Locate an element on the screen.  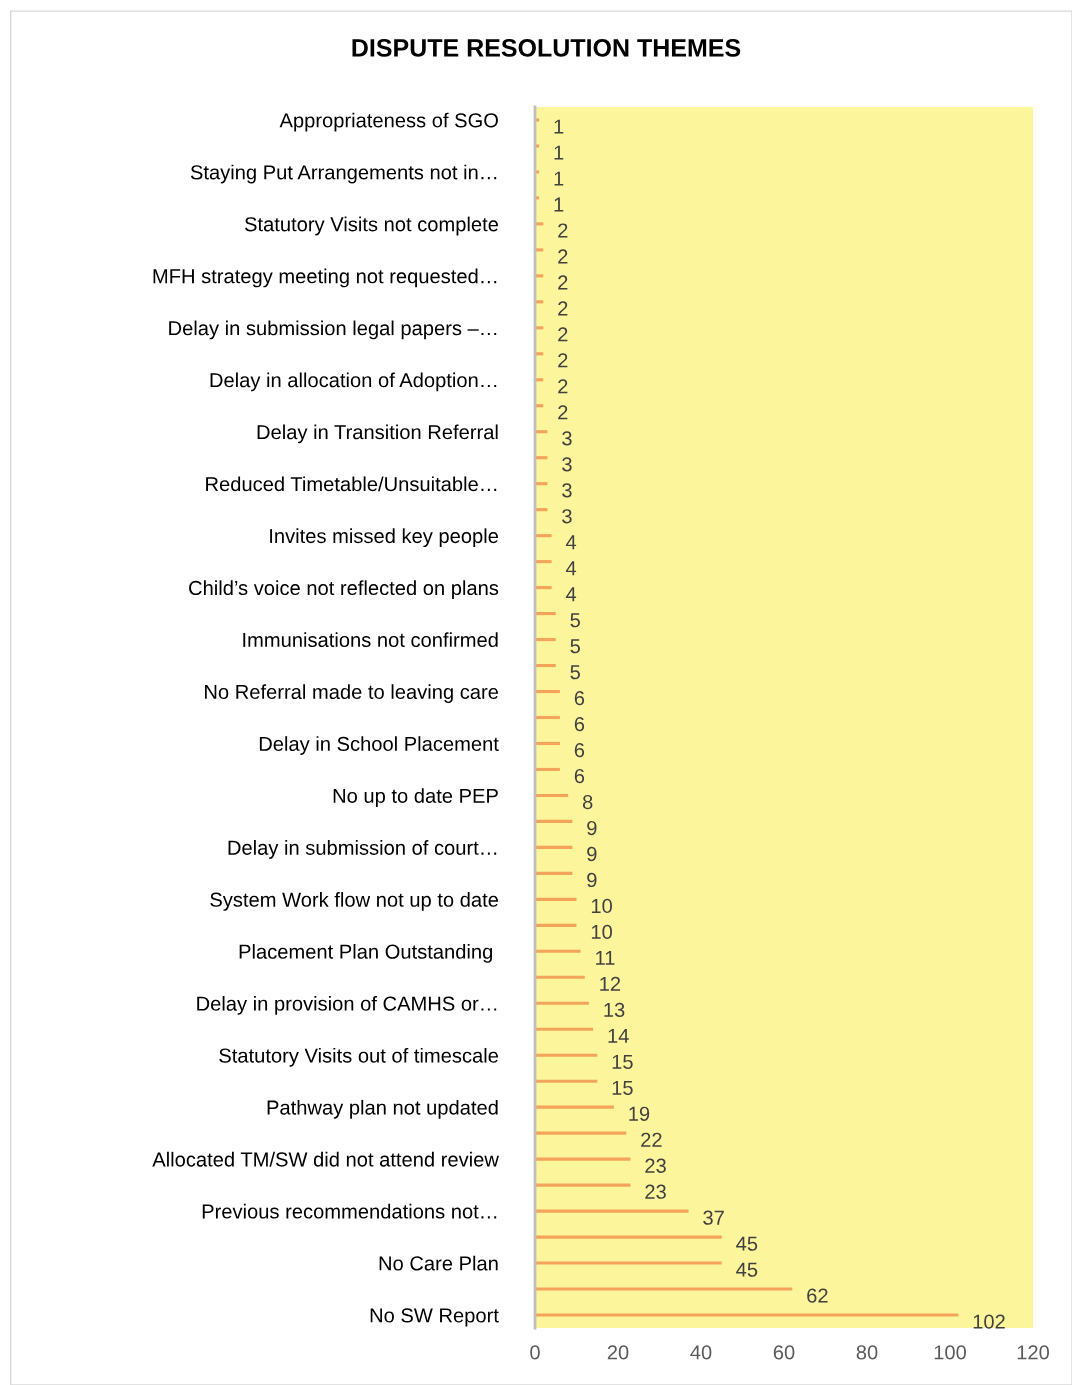
y-tick-label: Child’s voice not reflected on plans is located at coordinates (344, 590).